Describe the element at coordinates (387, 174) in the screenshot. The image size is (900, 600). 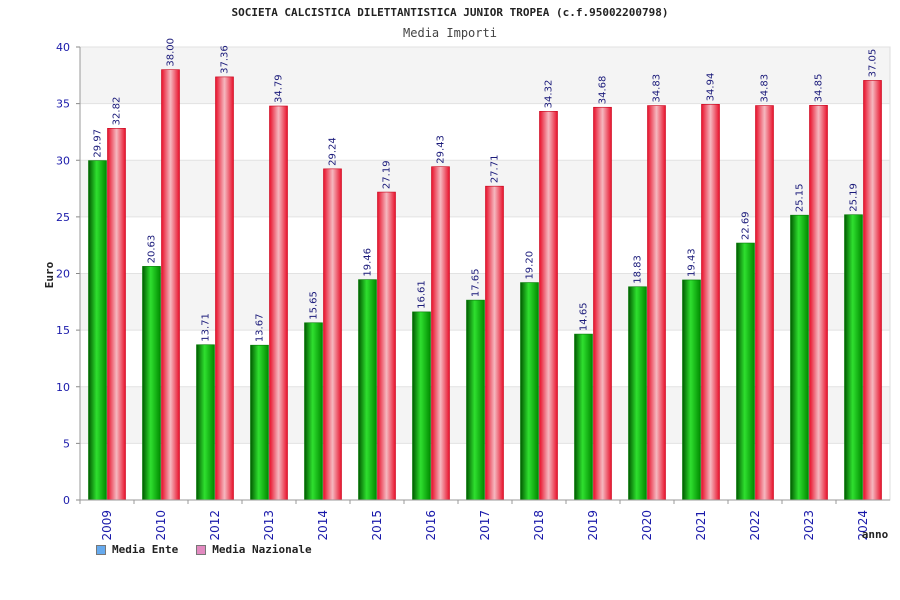
I see `data-label: 27.19` at that location.